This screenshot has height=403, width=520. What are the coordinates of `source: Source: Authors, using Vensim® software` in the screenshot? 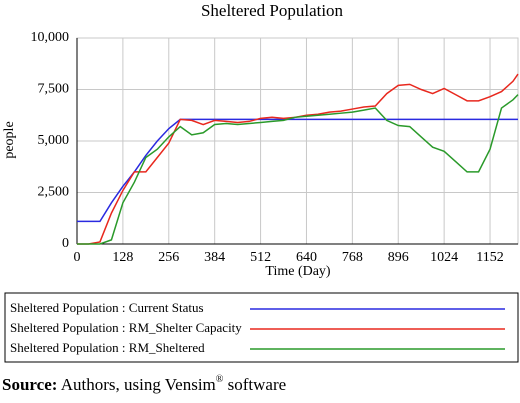 It's located at (144, 381).